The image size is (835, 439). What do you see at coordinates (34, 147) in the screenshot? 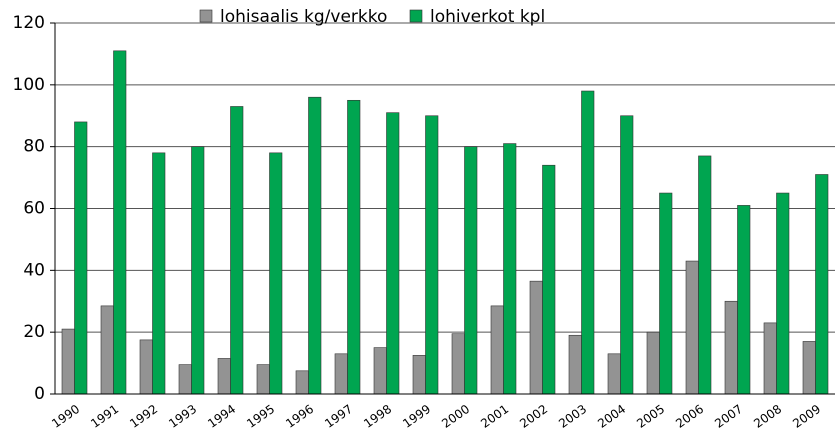
I see `y-tick-label: 80` at bounding box center [34, 147].